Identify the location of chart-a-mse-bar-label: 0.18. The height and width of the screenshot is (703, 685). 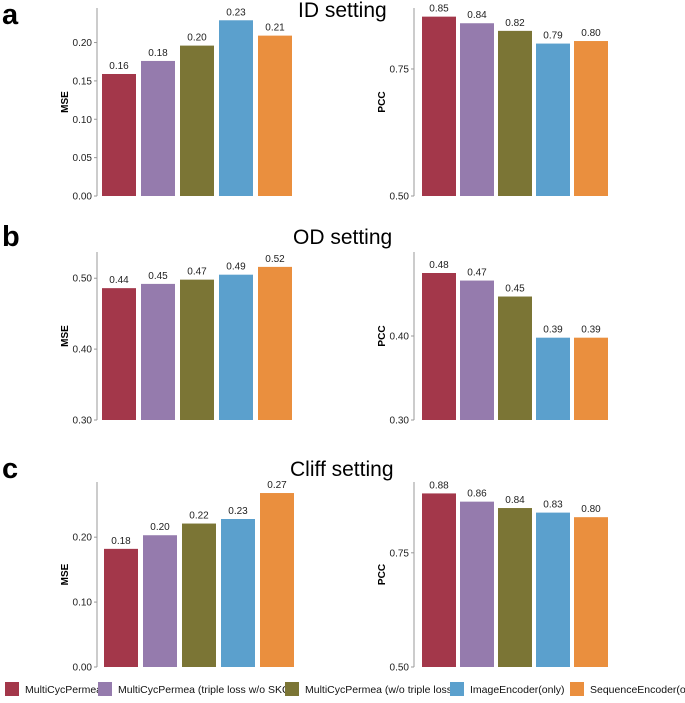
(158, 53).